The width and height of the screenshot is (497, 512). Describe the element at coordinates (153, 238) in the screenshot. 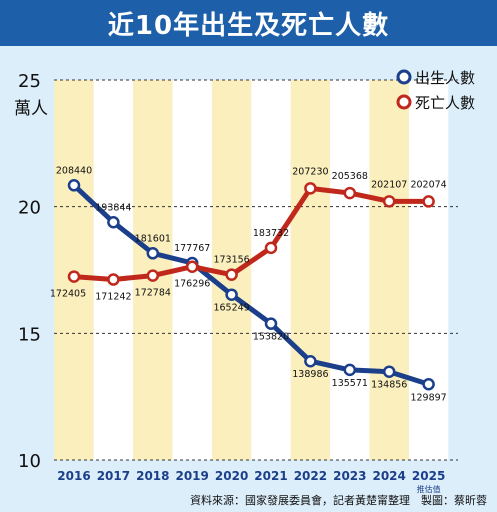

I see `data-label-s0-2018: 181601` at that location.